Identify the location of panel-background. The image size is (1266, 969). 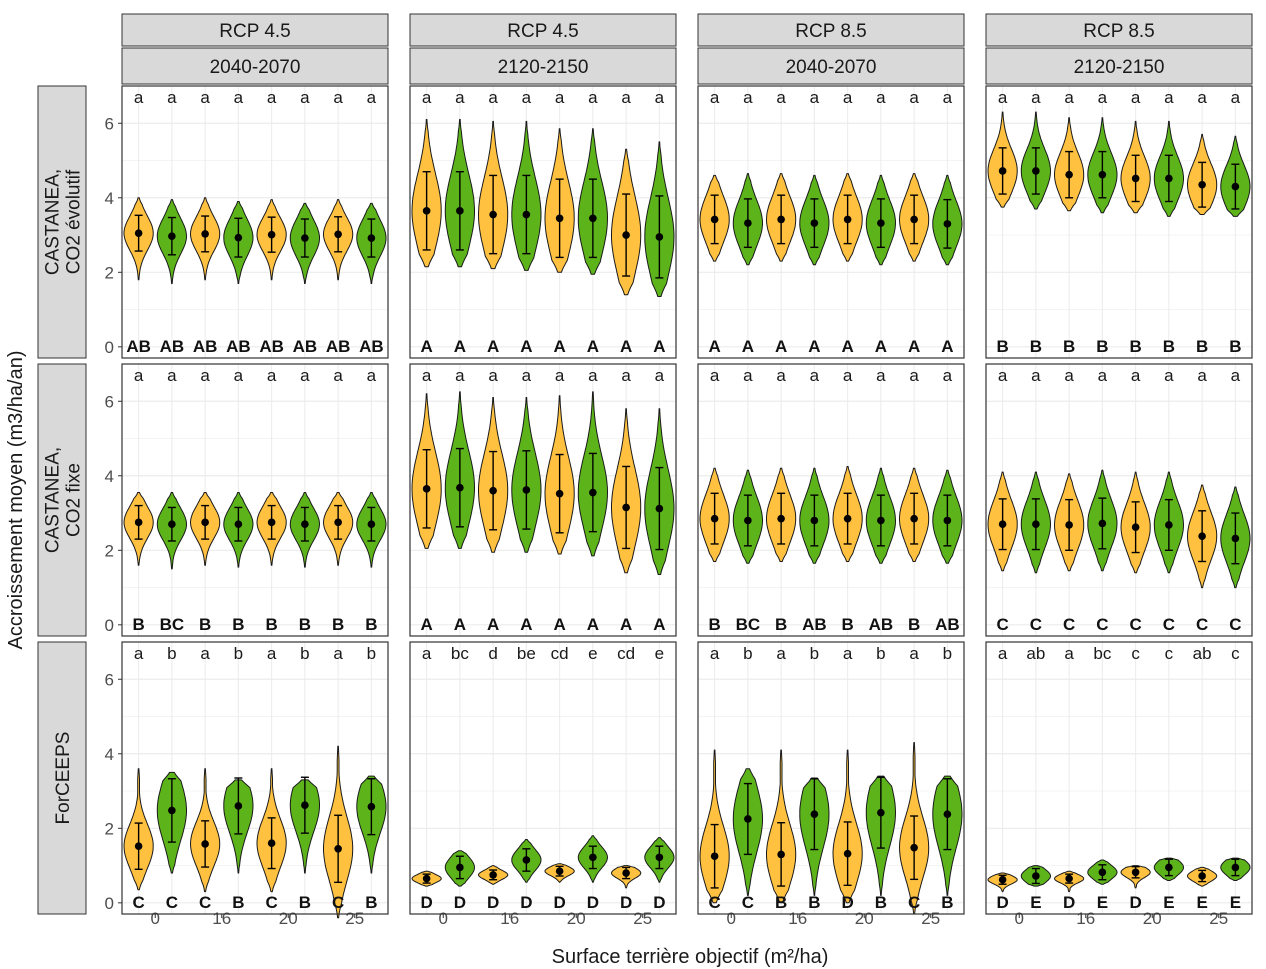
(255, 500).